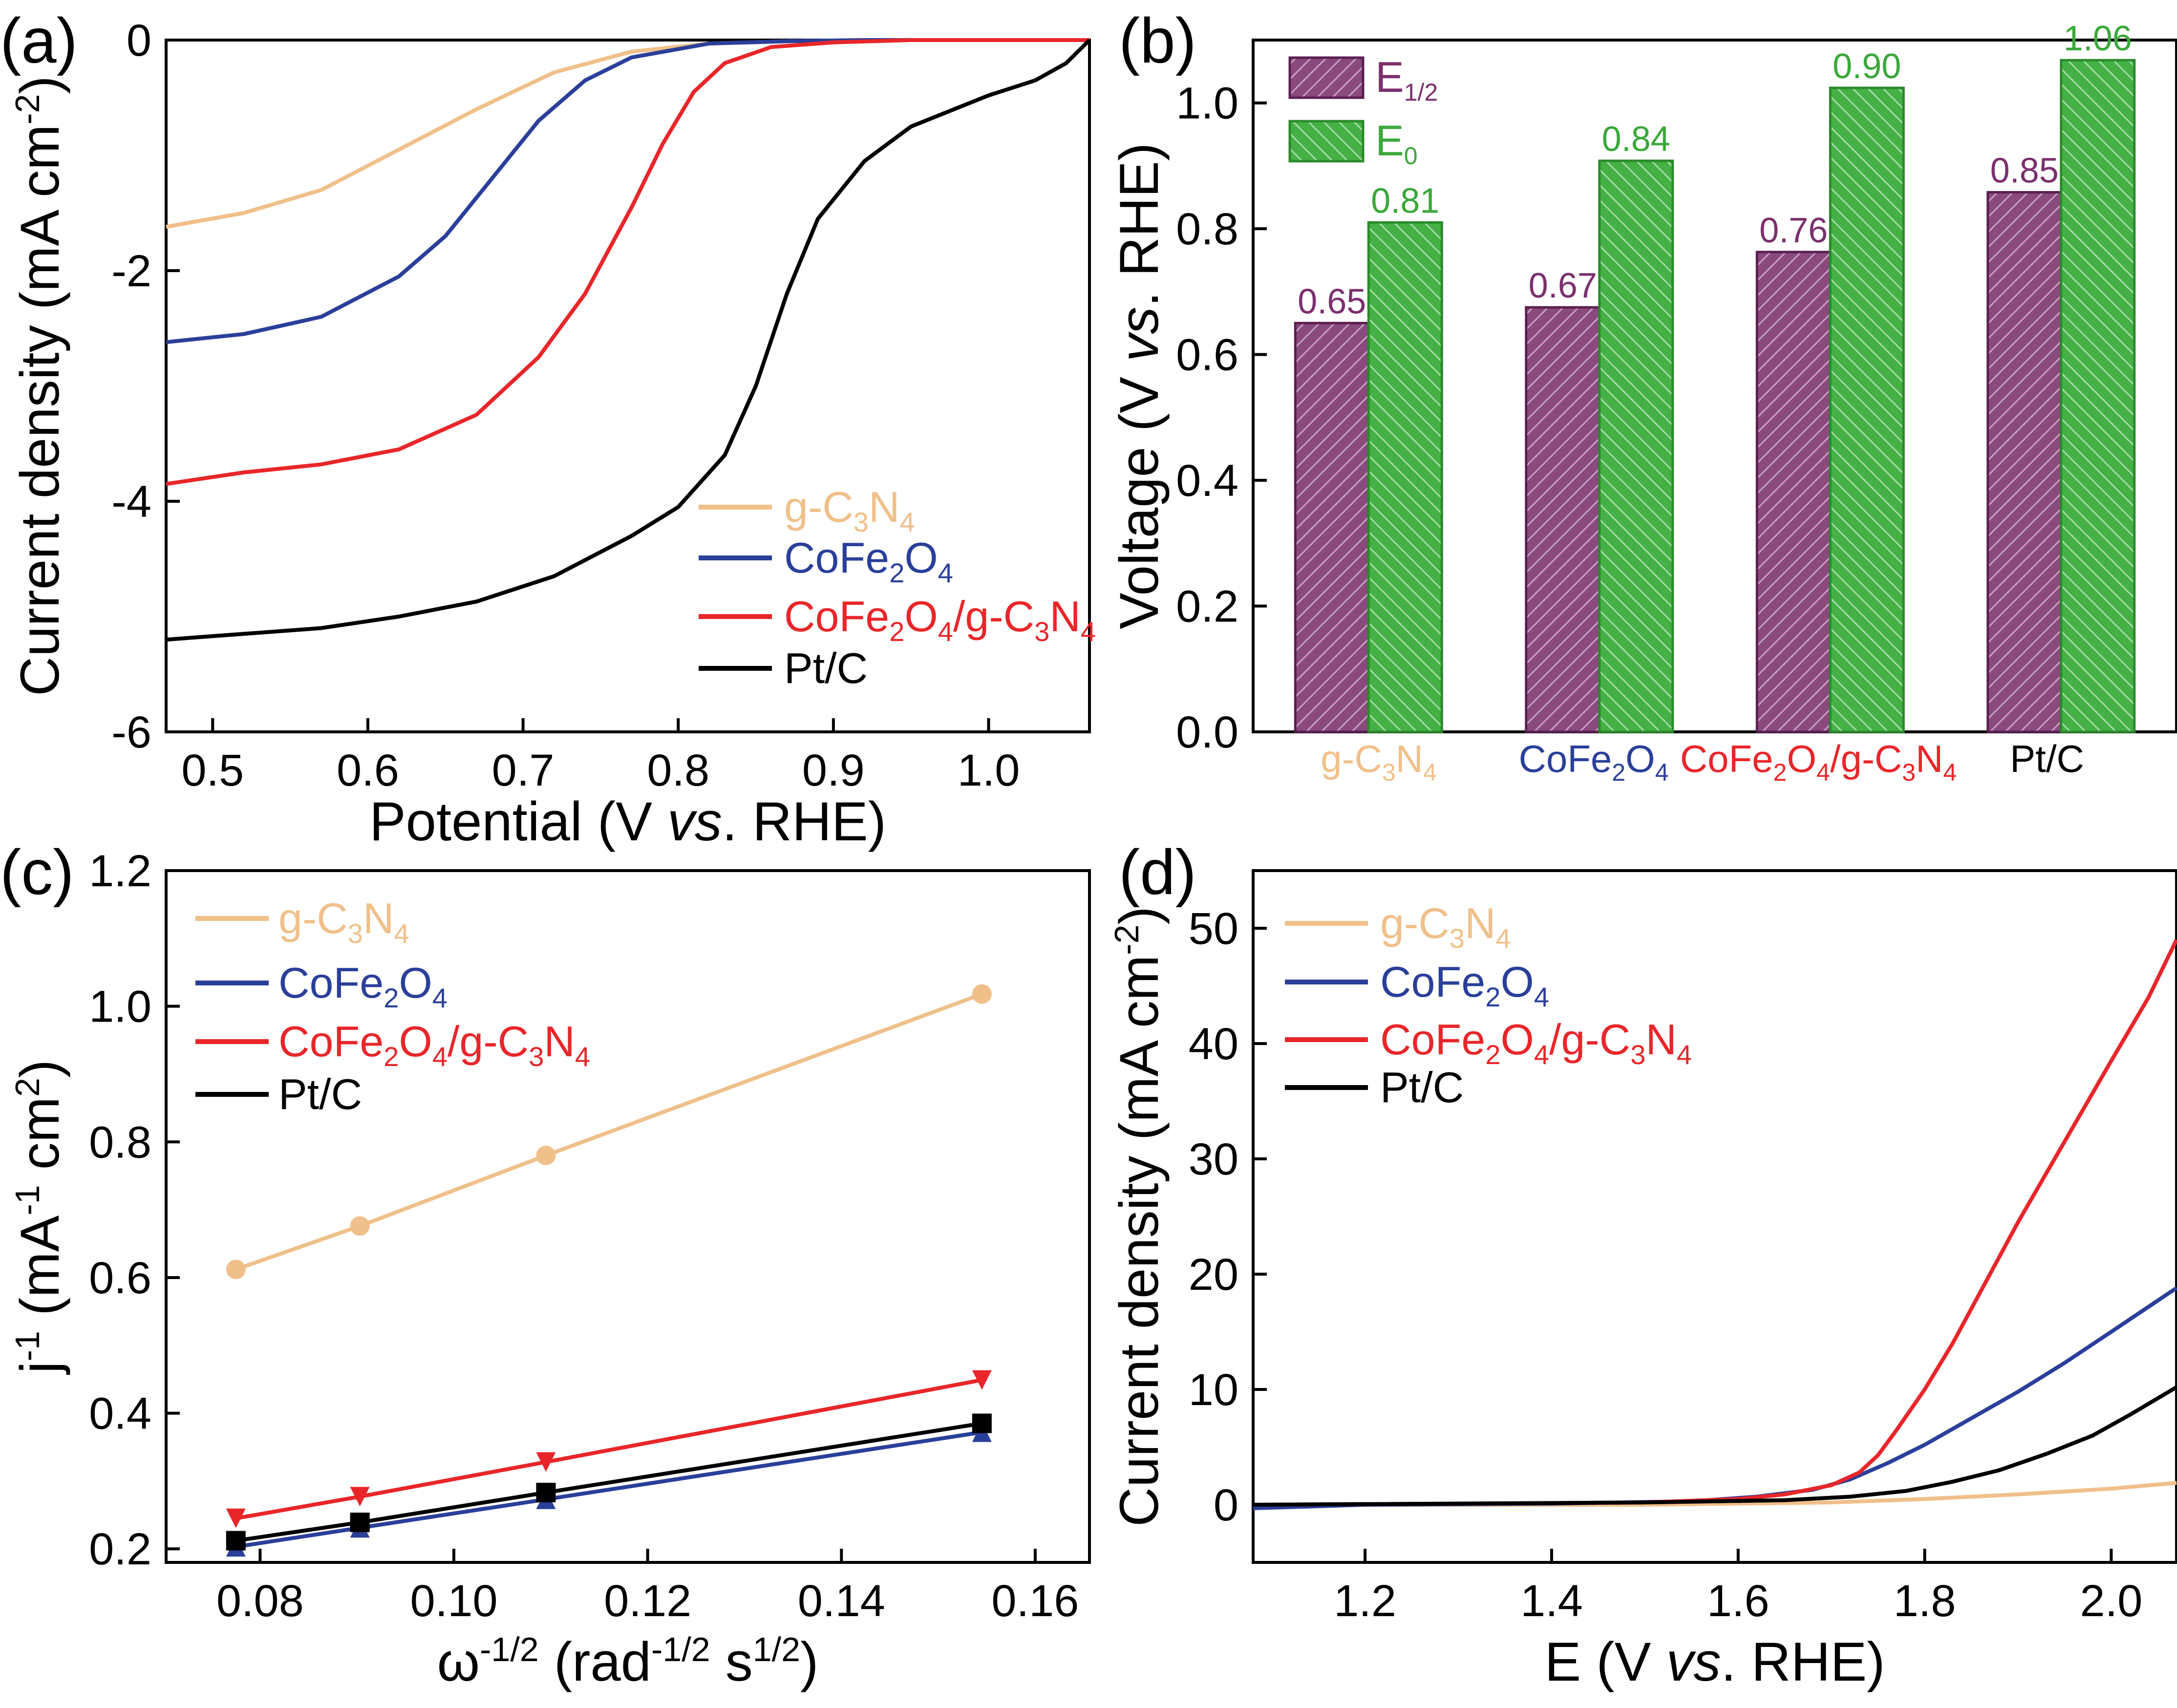  What do you see at coordinates (1715, 1446) in the screenshot?
I see `series-line-Pt/C` at bounding box center [1715, 1446].